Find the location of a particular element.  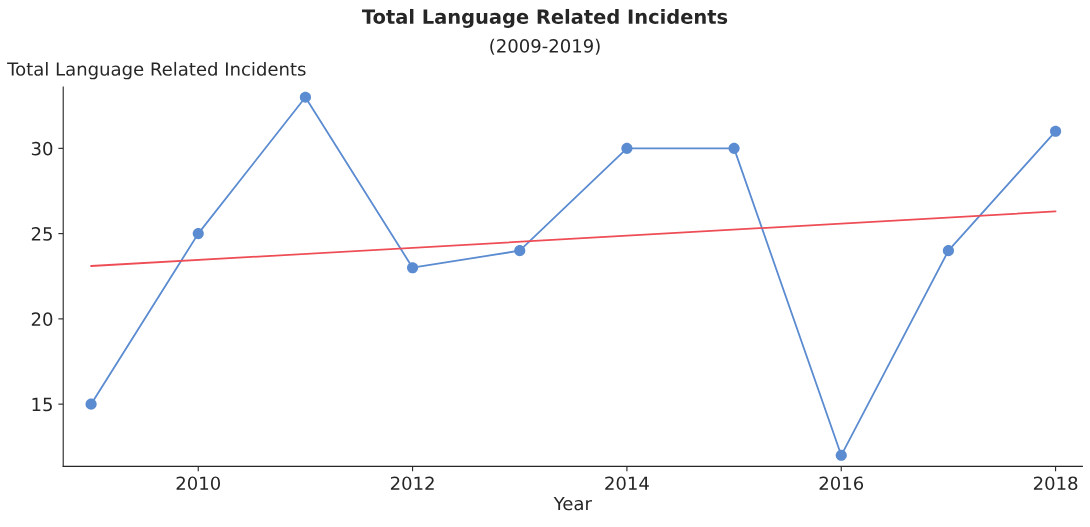

y-tick-label: 15 is located at coordinates (42, 404).